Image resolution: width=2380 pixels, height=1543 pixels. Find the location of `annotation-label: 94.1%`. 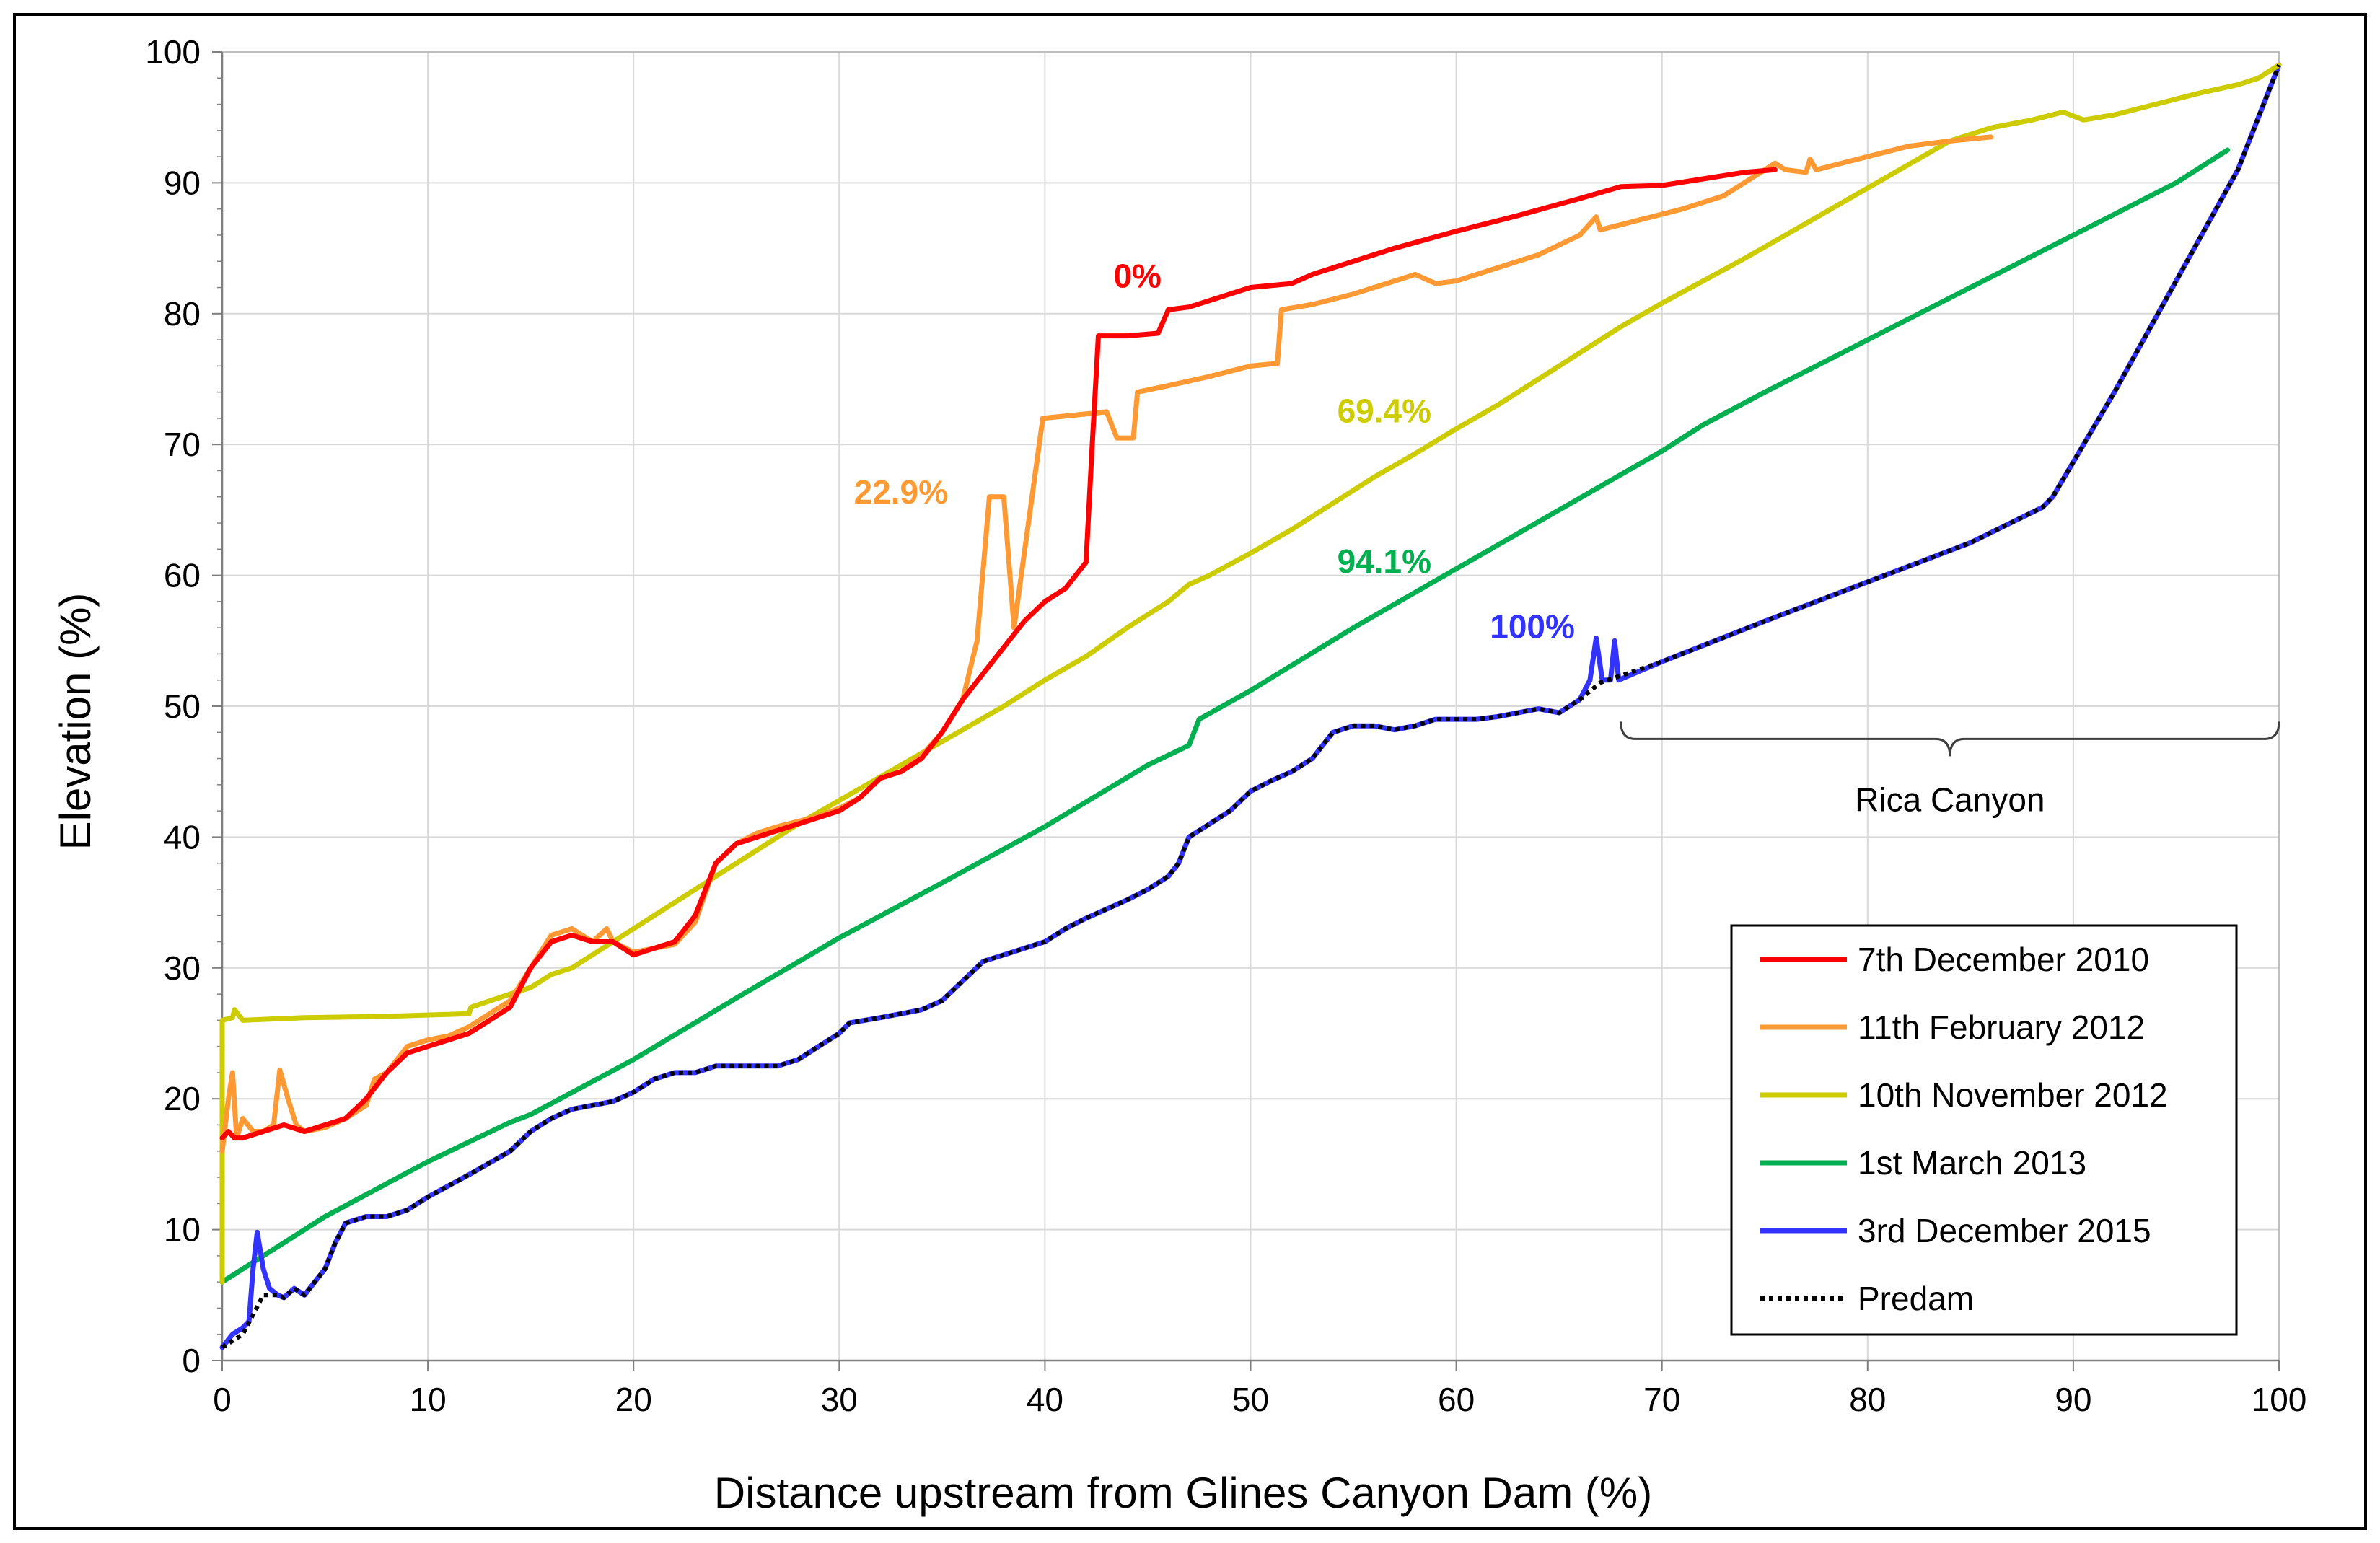

annotation-label: 94.1% is located at coordinates (1384, 561).